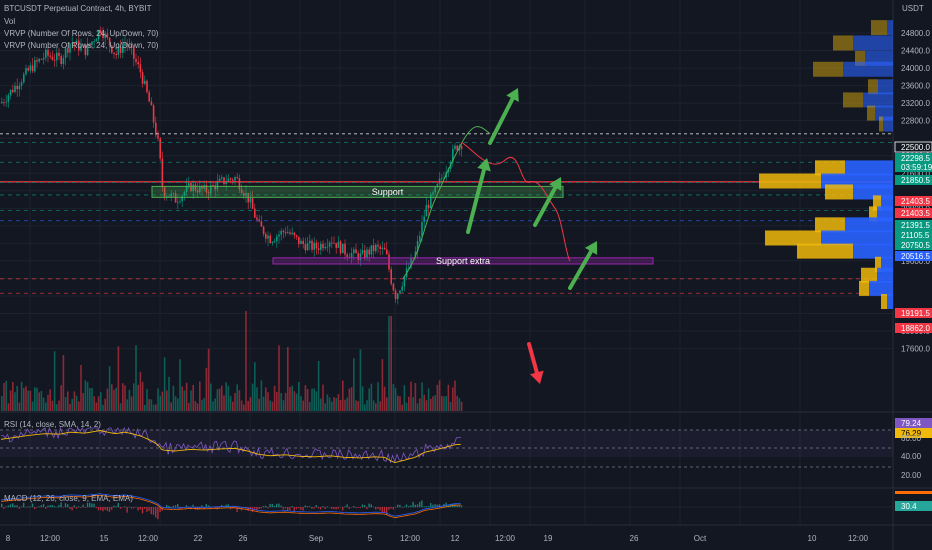  What do you see at coordinates (915, 33) in the screenshot?
I see `price-tick-label: 24800.0` at bounding box center [915, 33].